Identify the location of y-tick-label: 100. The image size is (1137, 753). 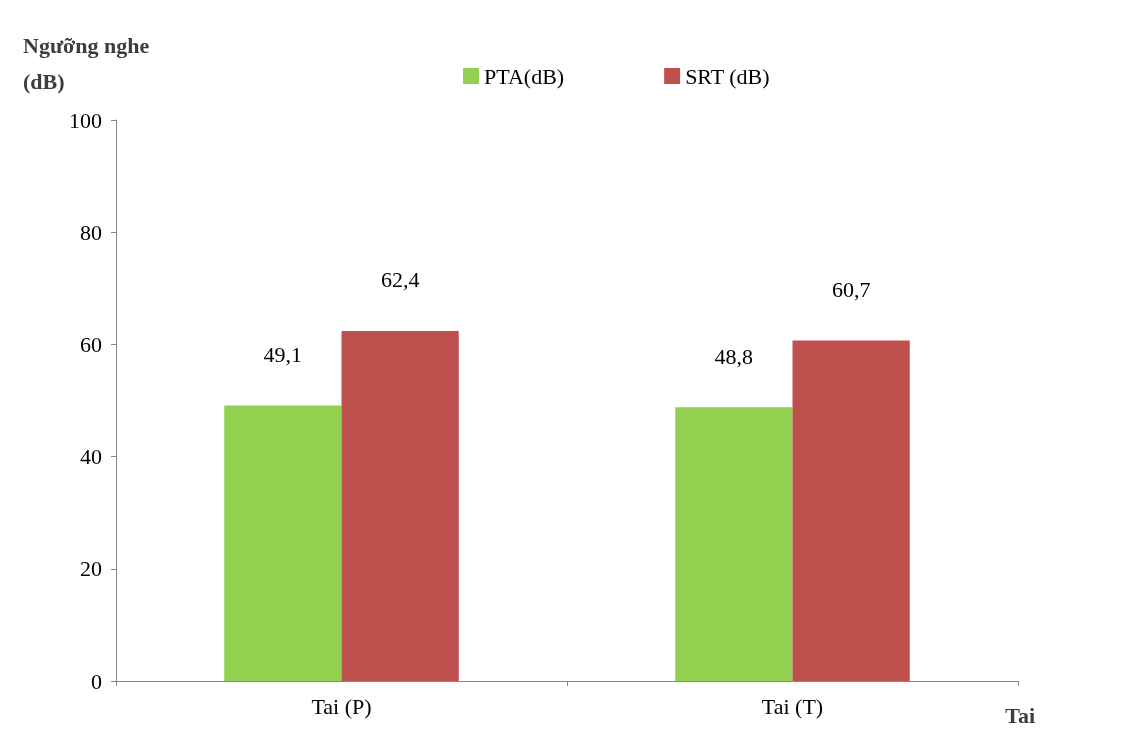
(85, 120).